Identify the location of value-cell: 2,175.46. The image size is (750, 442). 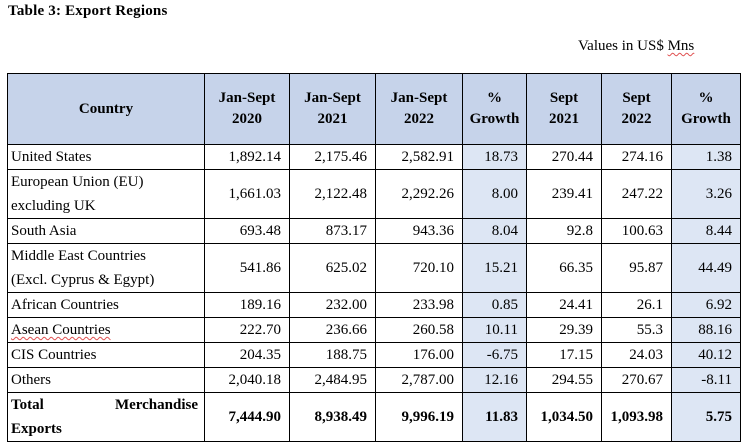
(332, 157).